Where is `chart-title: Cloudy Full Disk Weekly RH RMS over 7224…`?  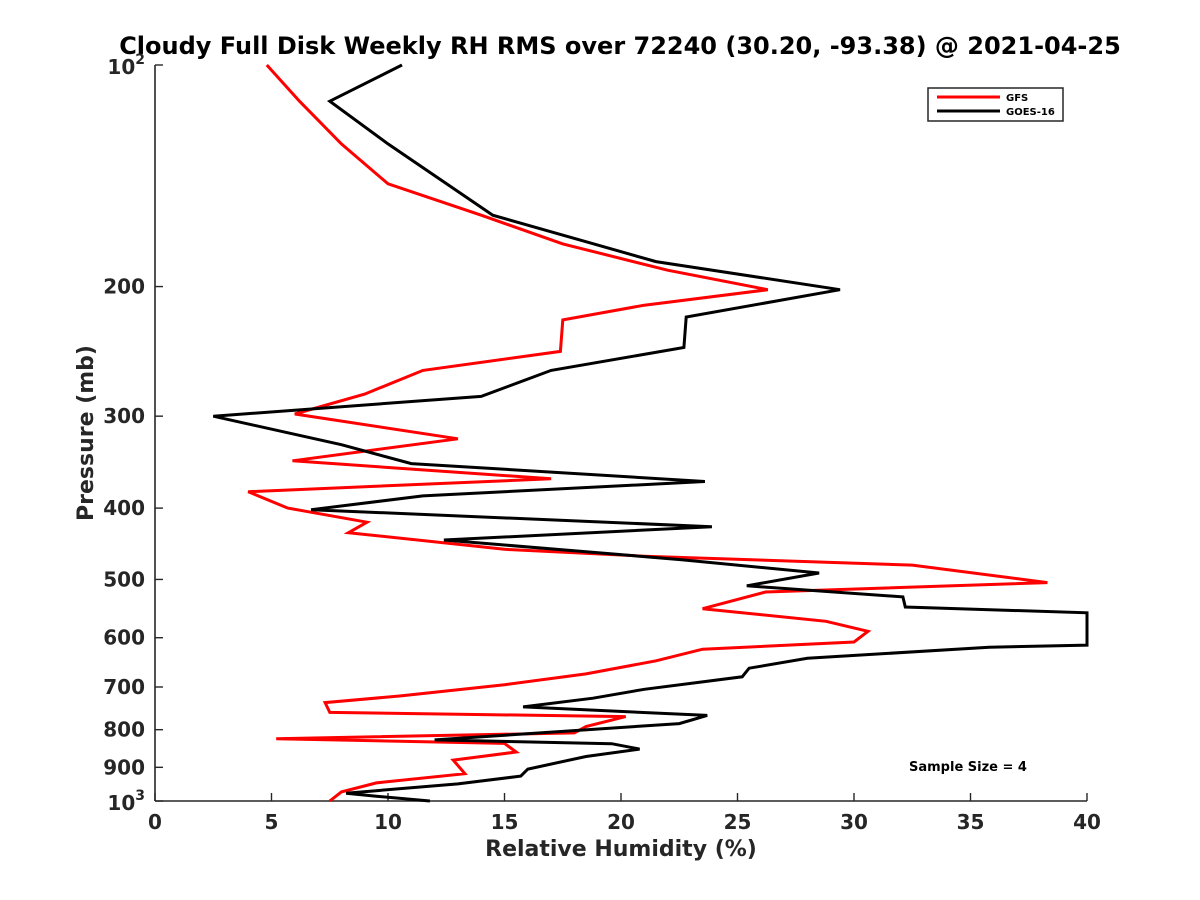 chart-title: Cloudy Full Disk Weekly RH RMS over 7224… is located at coordinates (620, 46).